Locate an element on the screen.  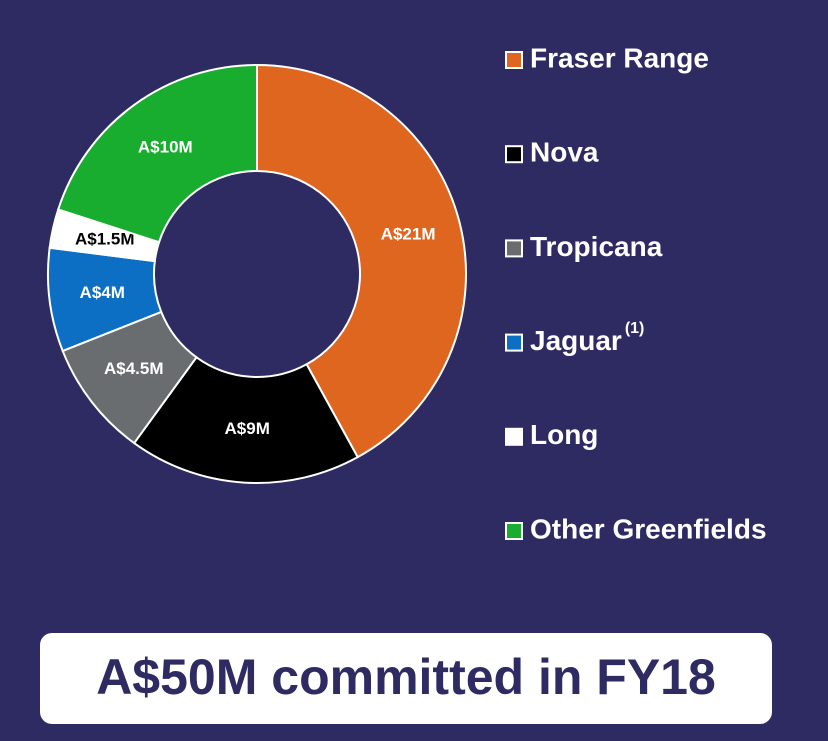
data-label: A$4M is located at coordinates (102, 292).